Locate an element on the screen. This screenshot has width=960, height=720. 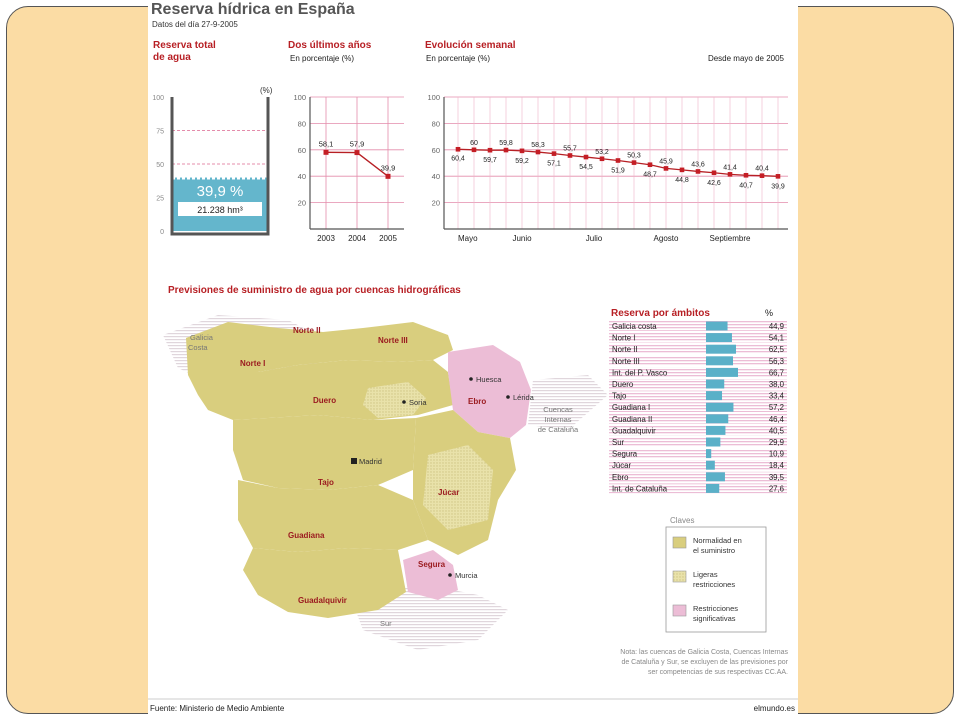
weekly-y-tick: 100 is located at coordinates (433, 97).